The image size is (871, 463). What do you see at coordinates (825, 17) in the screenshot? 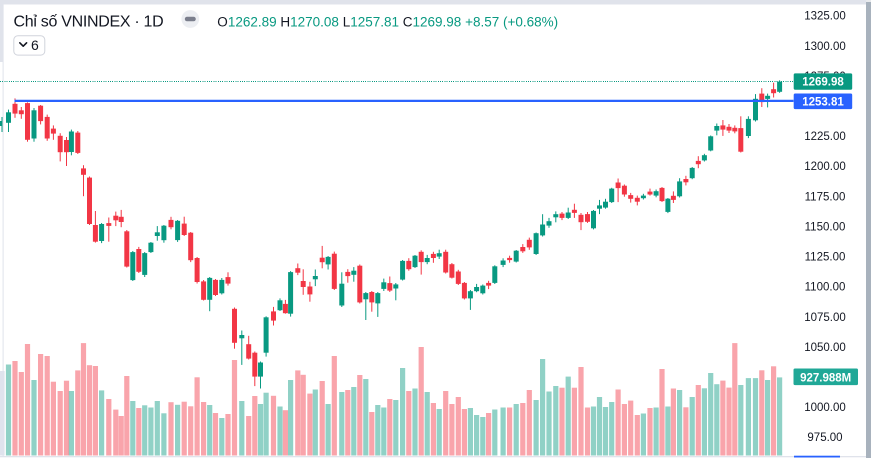
I see `svg-text: 1325.00` at bounding box center [825, 17].